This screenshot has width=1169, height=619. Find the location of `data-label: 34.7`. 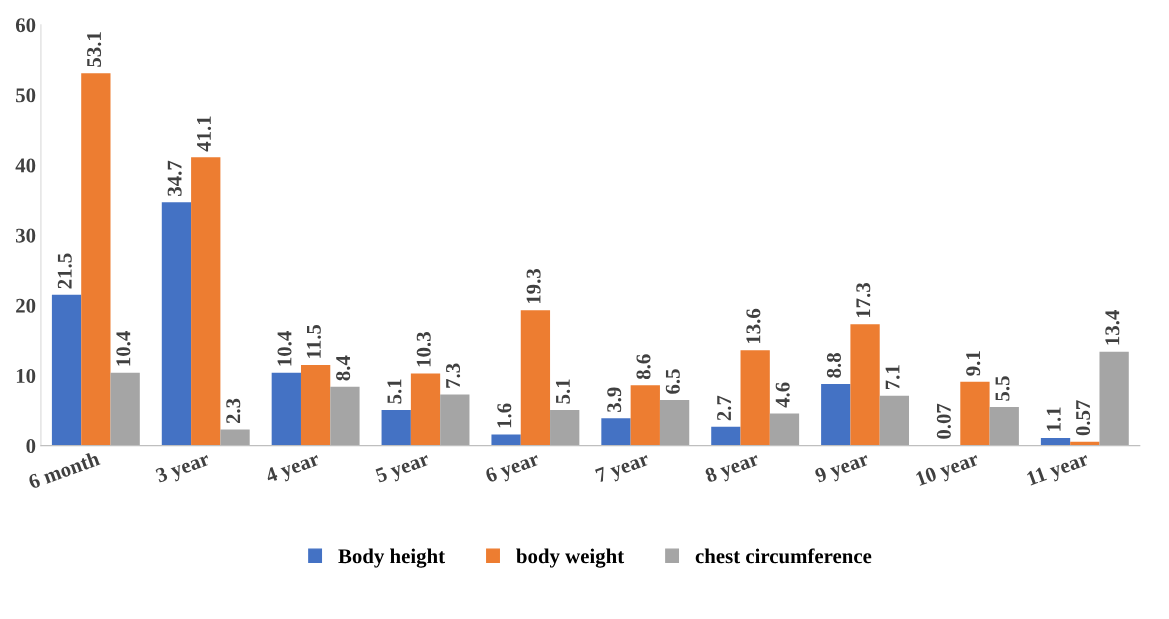

data-label: 34.7 is located at coordinates (174, 178).